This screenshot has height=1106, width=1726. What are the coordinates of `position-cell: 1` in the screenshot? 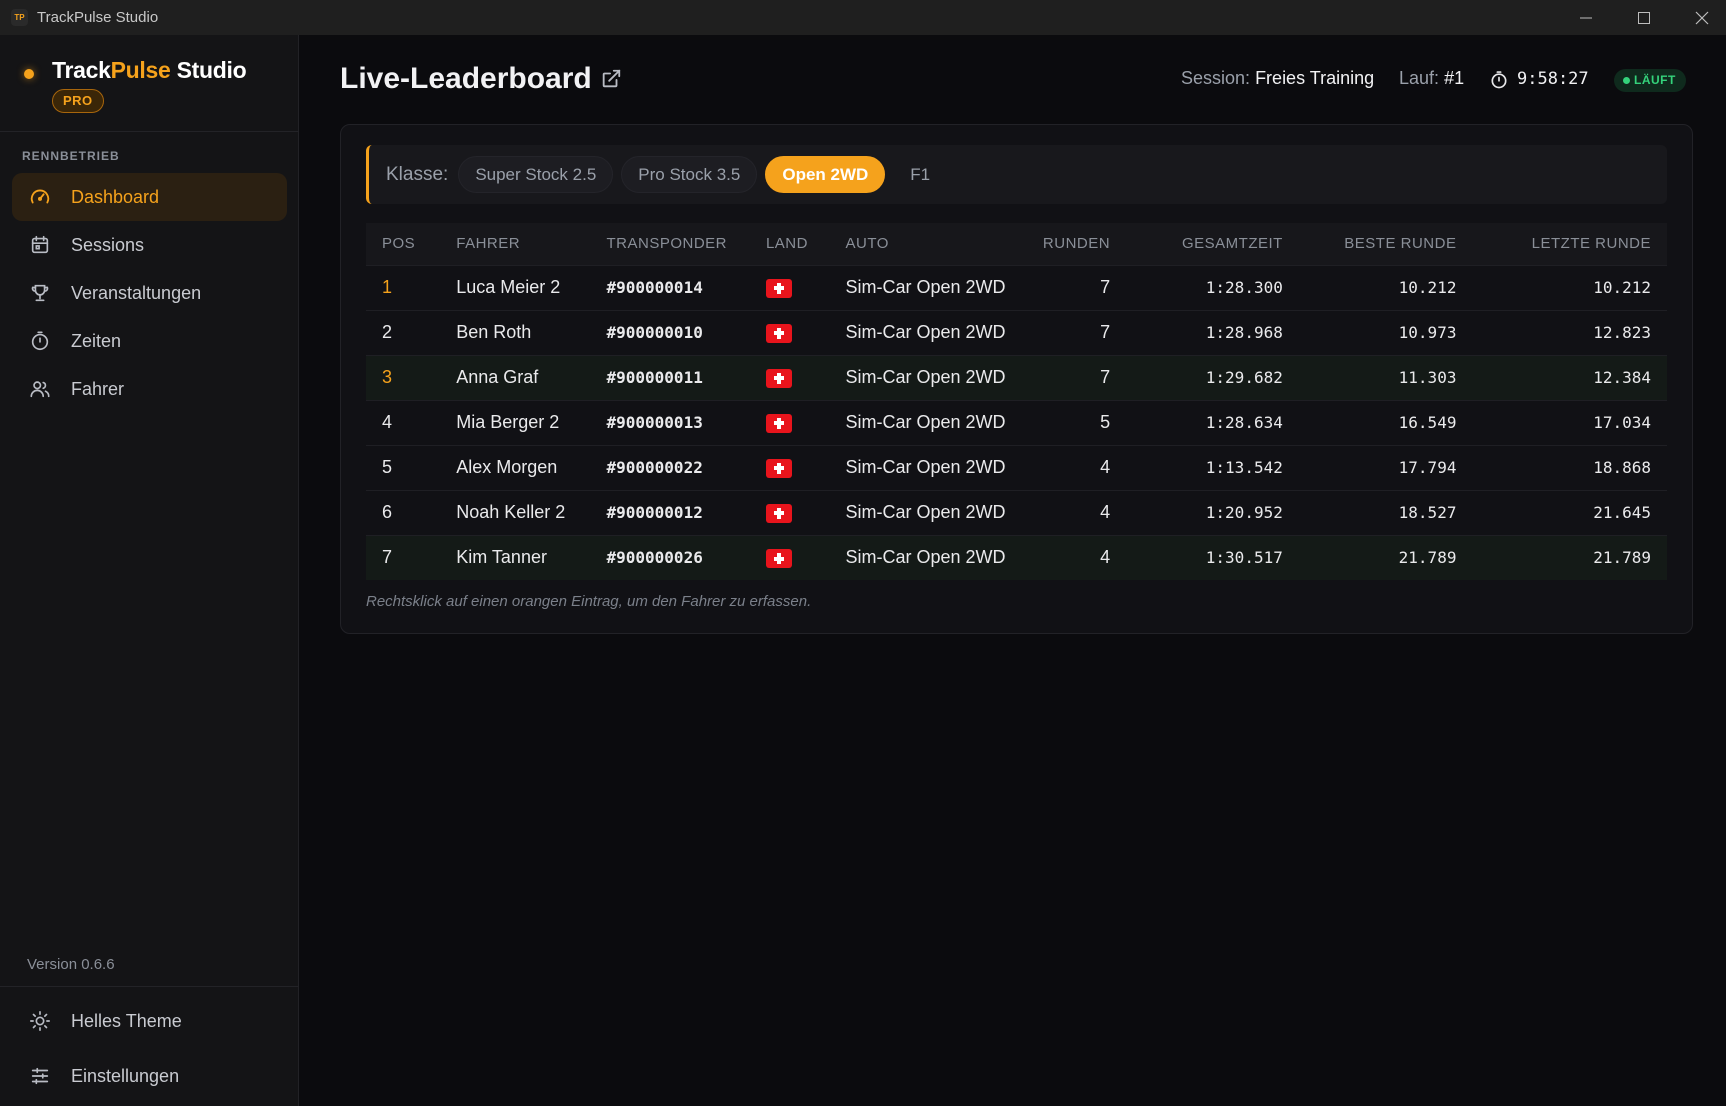 It's located at (403, 287).